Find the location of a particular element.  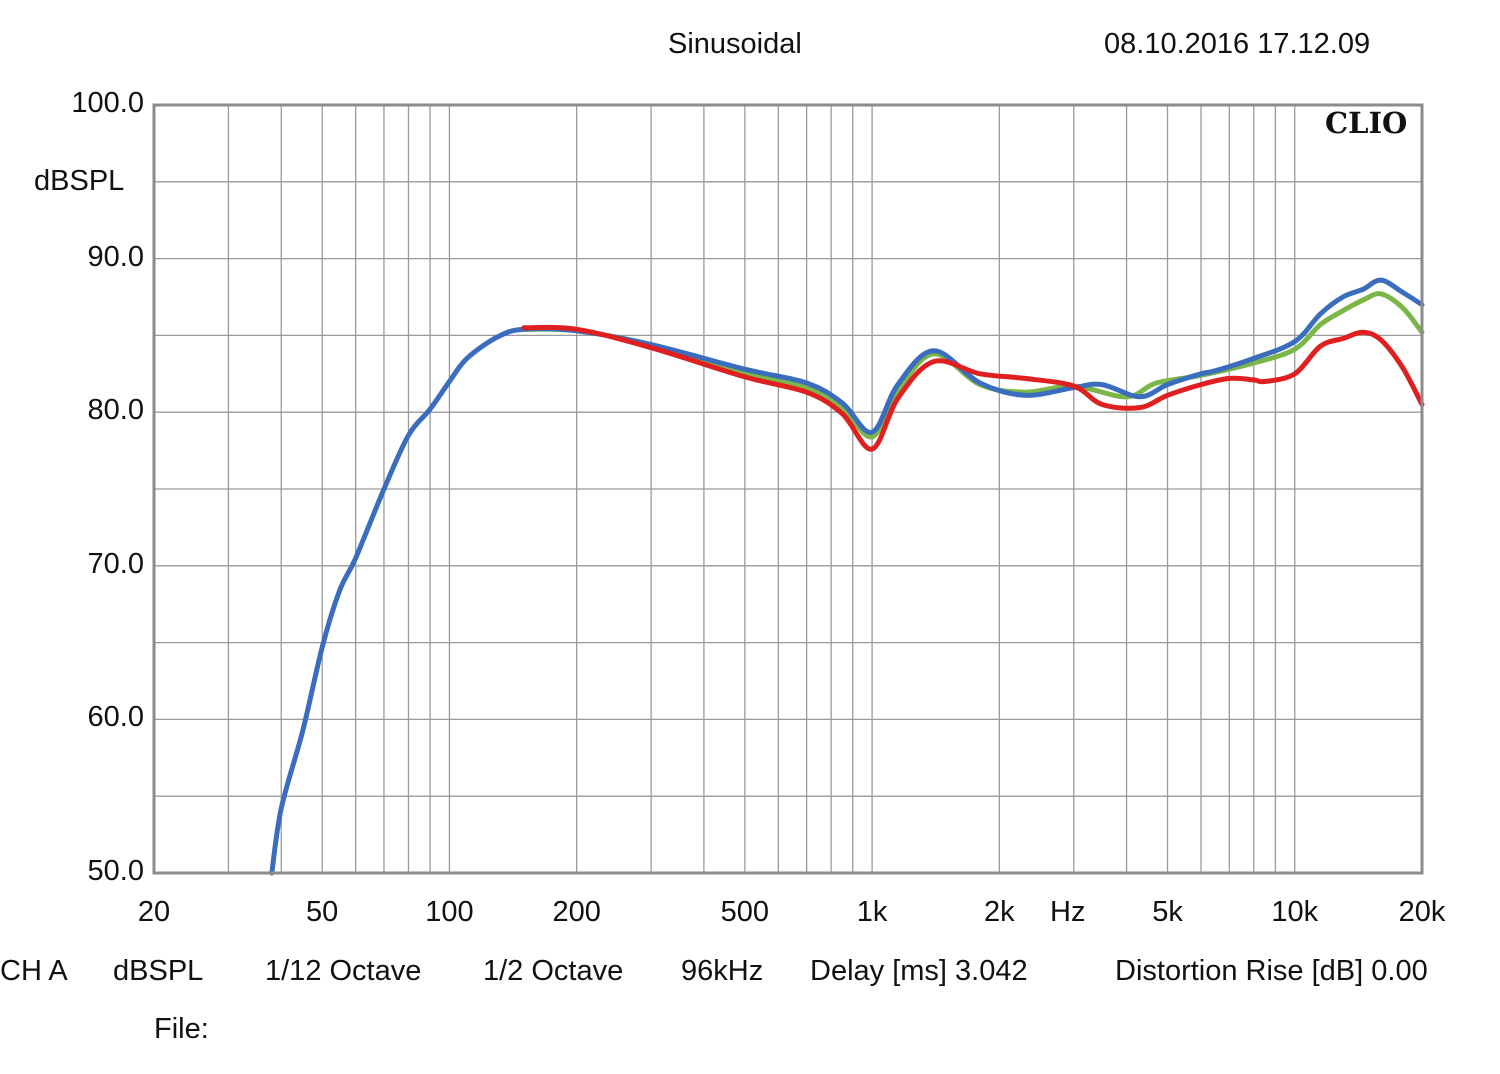

x-tick-label: 5k is located at coordinates (1167, 912).